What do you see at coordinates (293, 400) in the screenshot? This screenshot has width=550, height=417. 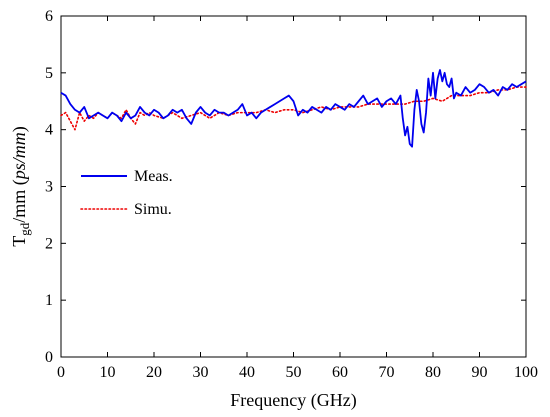 I see `x-axis-title: Frequency (GHz)` at bounding box center [293, 400].